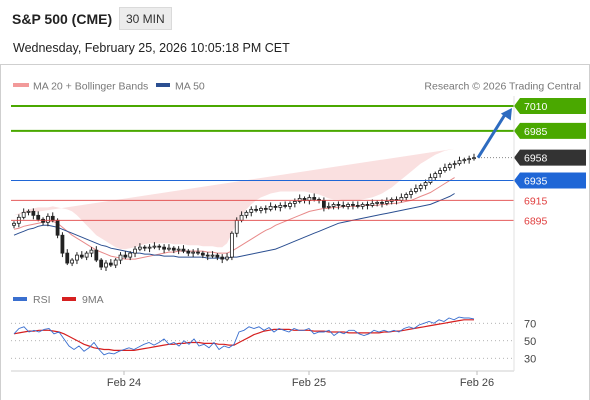 This screenshot has height=400, width=590. Describe the element at coordinates (190, 87) in the screenshot. I see `ma50-legend-label: MA 50` at that location.